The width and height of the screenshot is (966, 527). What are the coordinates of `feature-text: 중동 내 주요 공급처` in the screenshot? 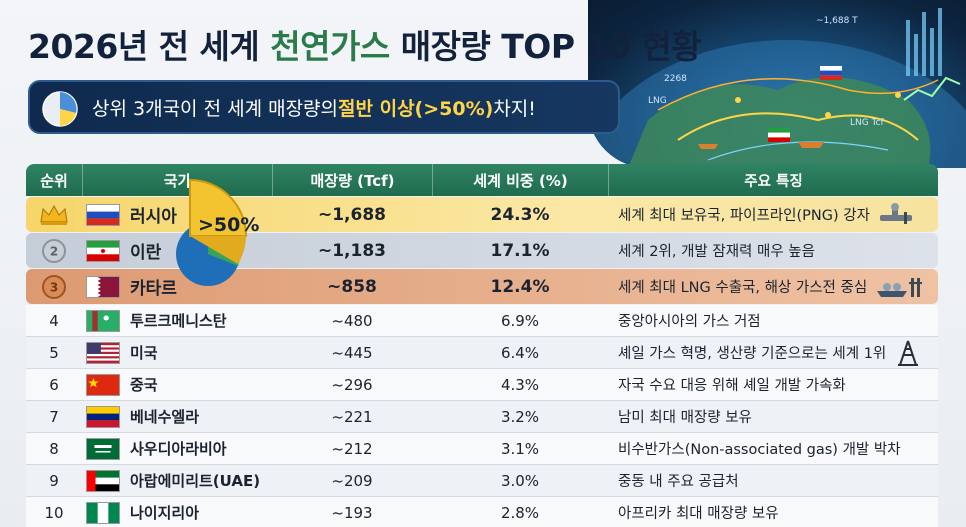 It's located at (678, 482).